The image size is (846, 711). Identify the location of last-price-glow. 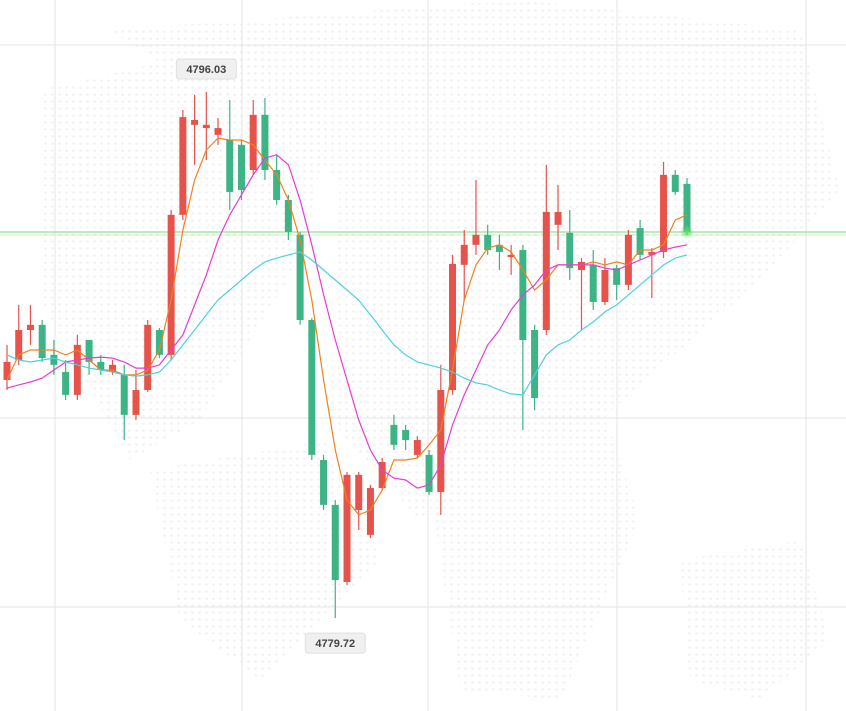
(687, 231).